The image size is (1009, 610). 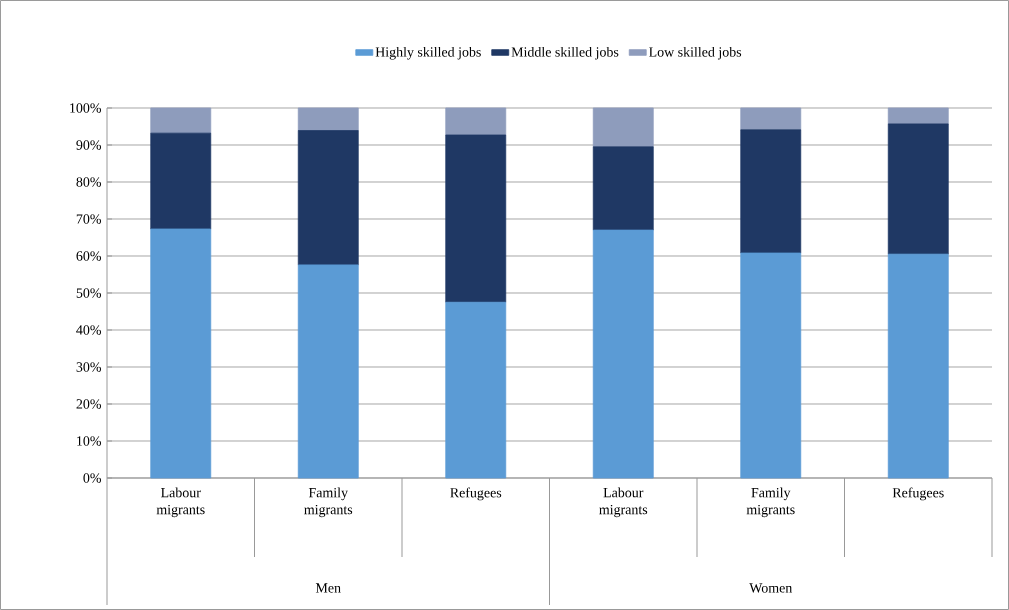 What do you see at coordinates (88, 367) in the screenshot?
I see `y-tick-label: 30%` at bounding box center [88, 367].